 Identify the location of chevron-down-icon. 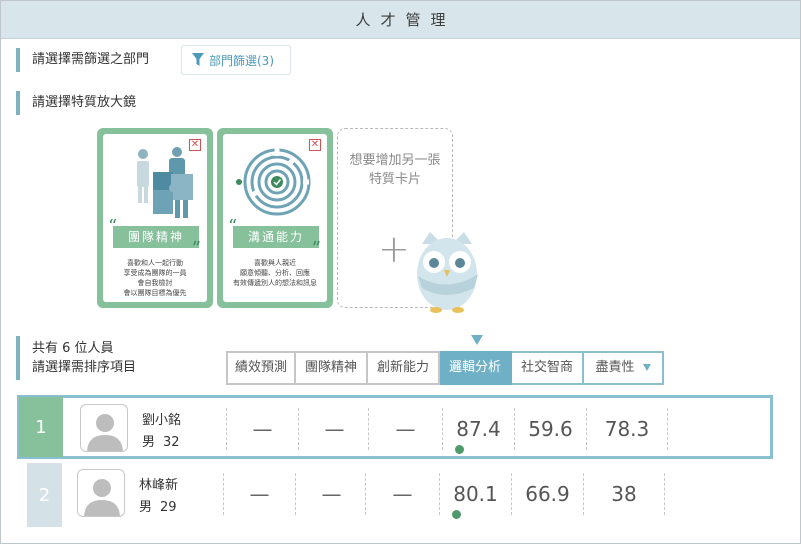
(646, 367).